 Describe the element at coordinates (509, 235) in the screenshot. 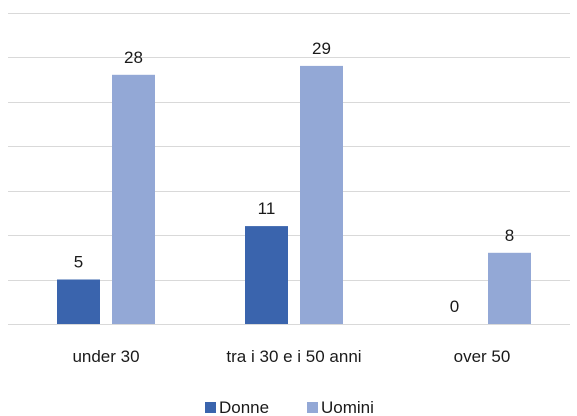

I see `data-label-uomini-3: 8` at that location.